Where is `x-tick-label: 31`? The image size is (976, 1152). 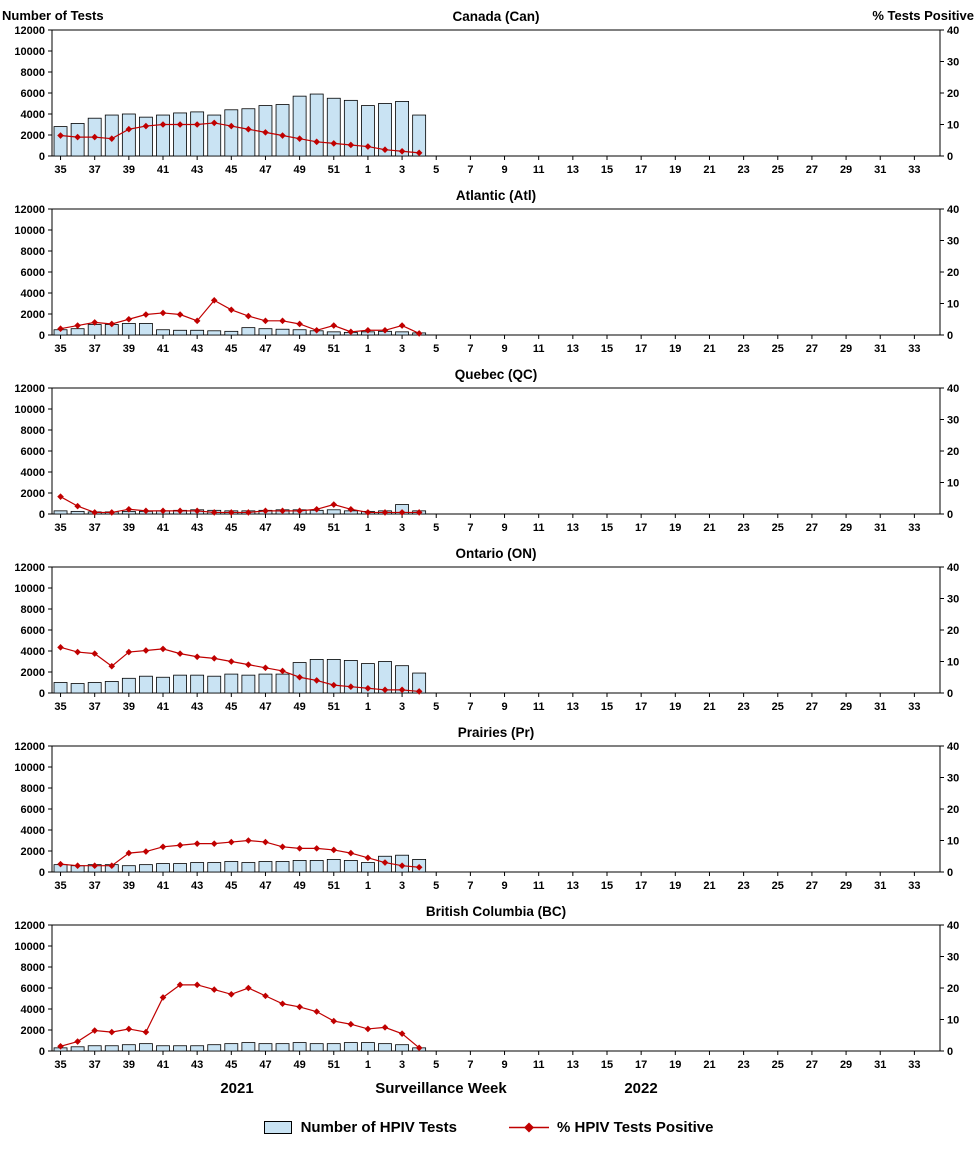 x-tick-label: 31 is located at coordinates (880, 886).